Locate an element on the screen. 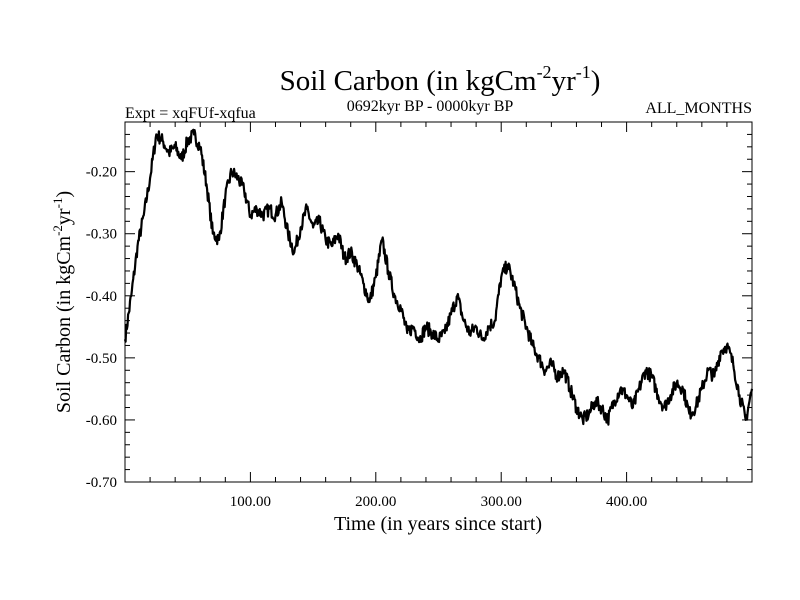 Image resolution: width=800 pixels, height=600 pixels. x-tick-label: 100.00 is located at coordinates (250, 502).